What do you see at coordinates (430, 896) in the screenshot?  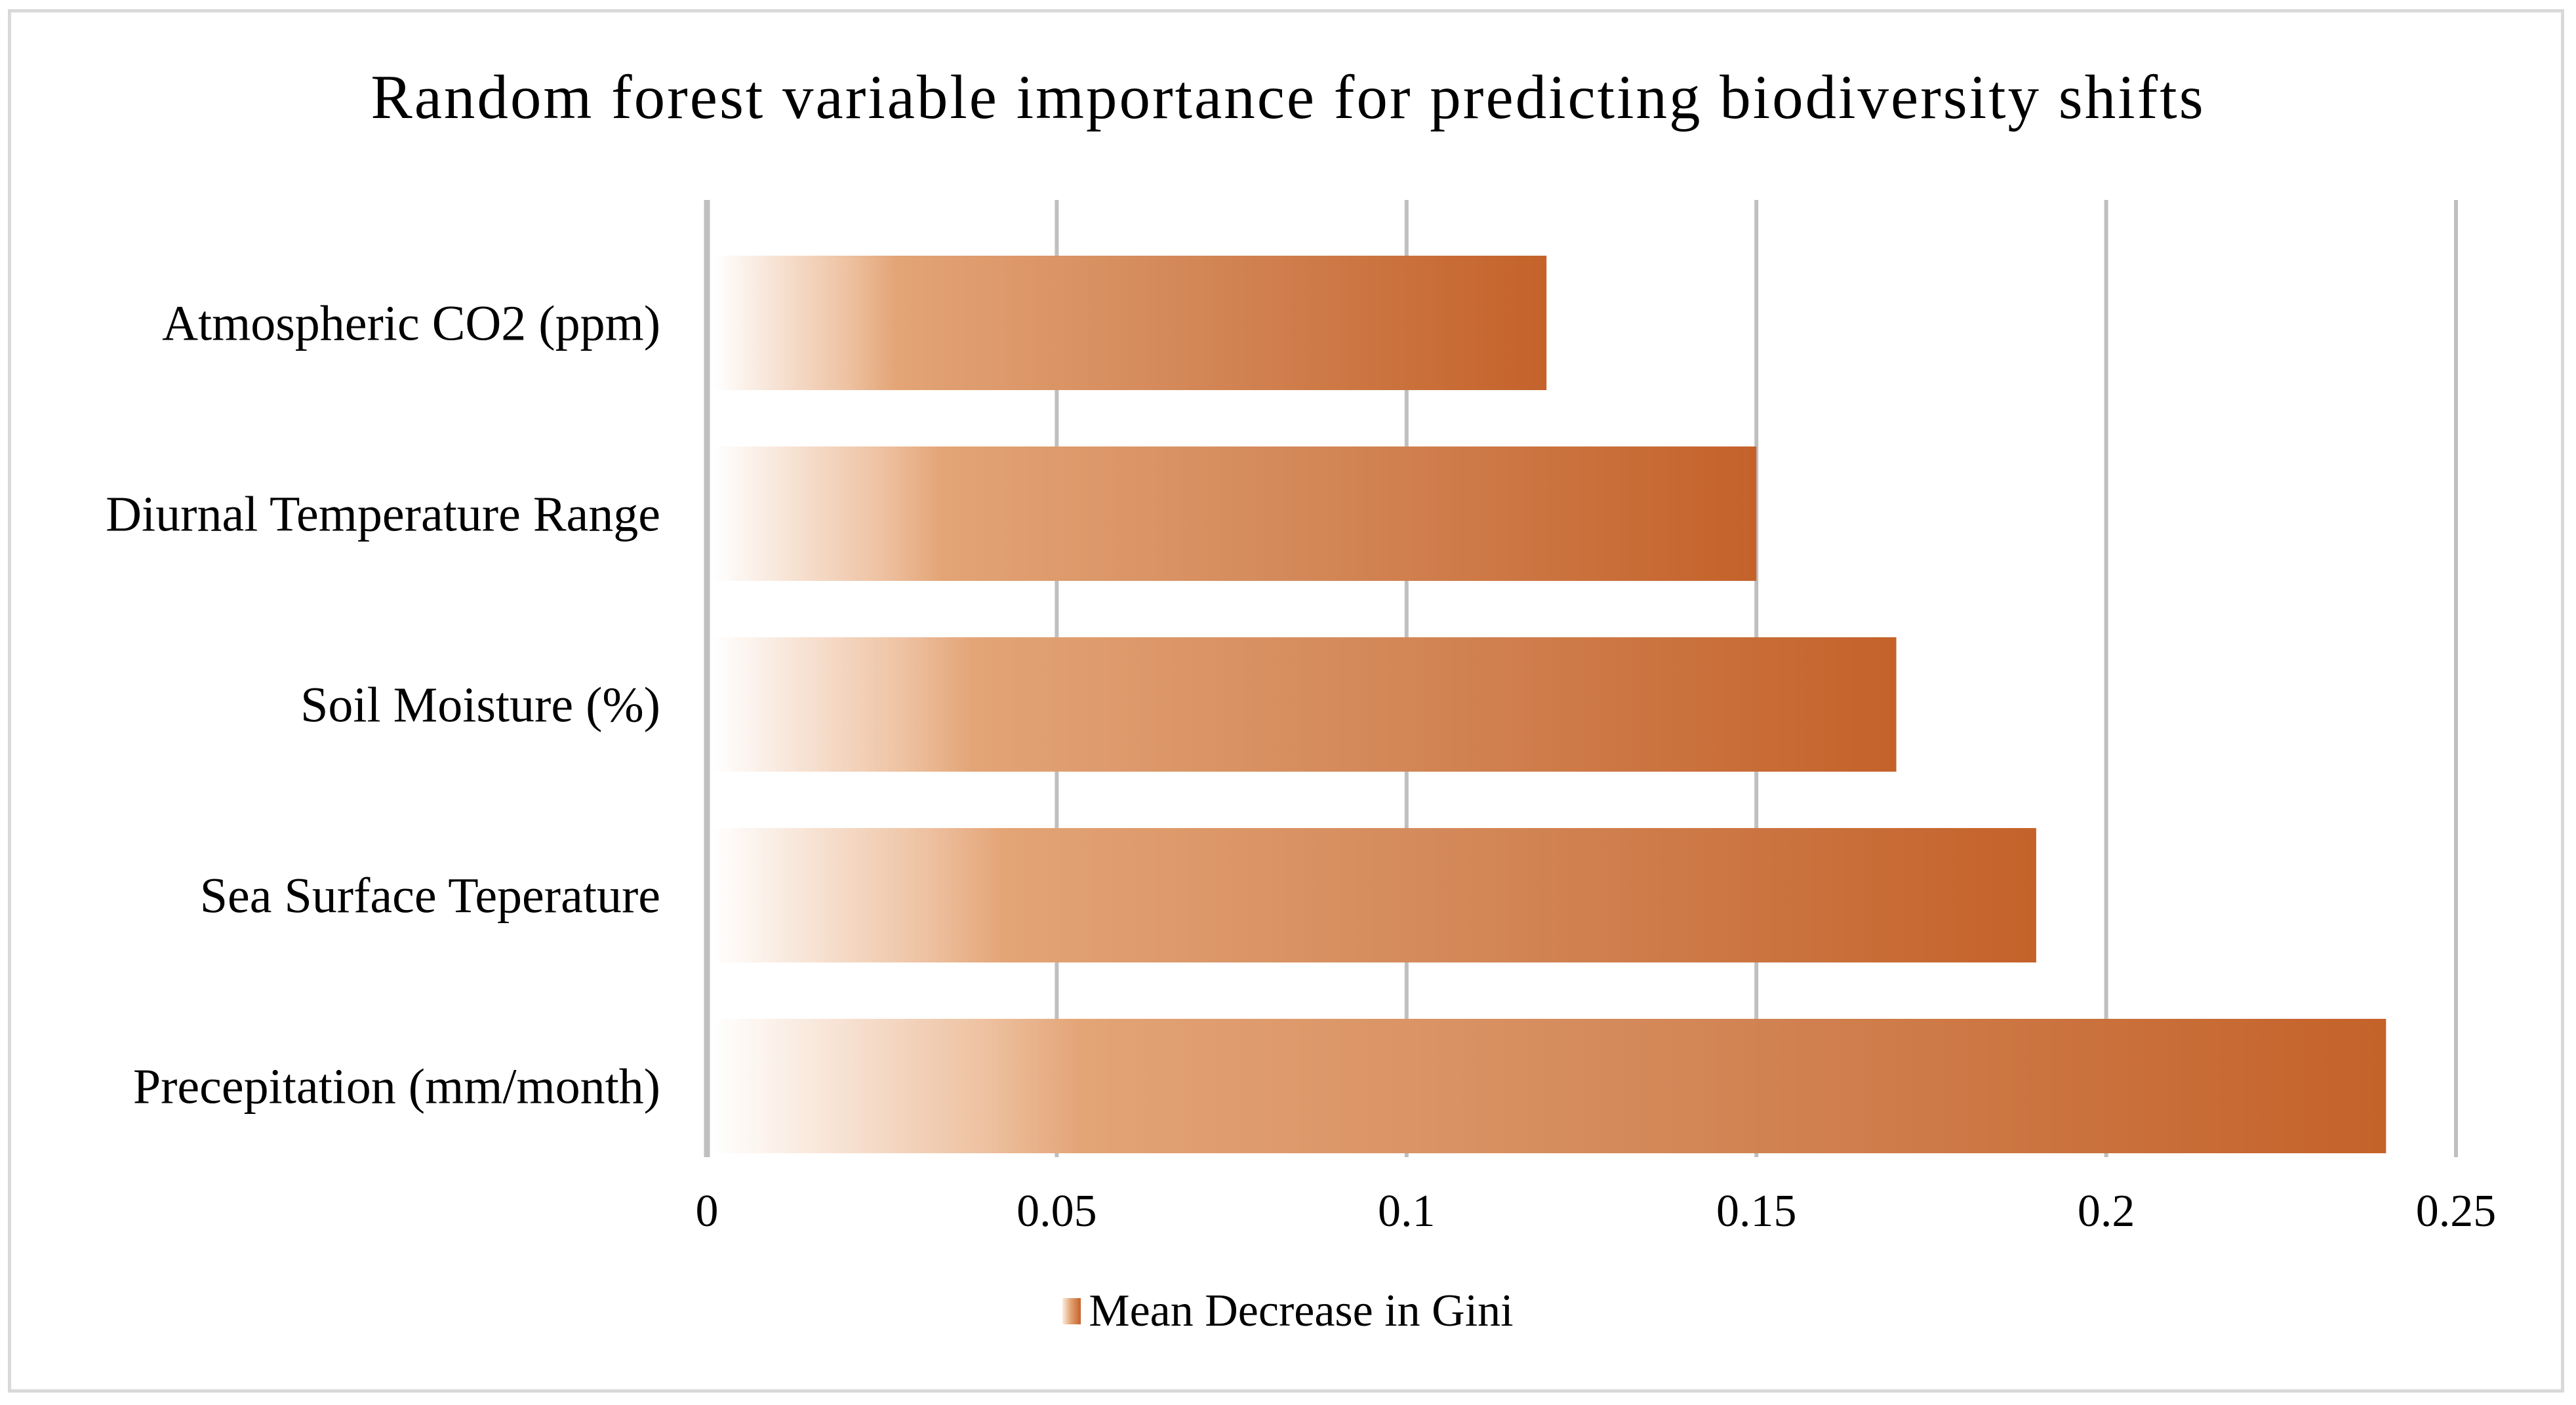 I see `category-label: Sea Surface Teperature` at bounding box center [430, 896].